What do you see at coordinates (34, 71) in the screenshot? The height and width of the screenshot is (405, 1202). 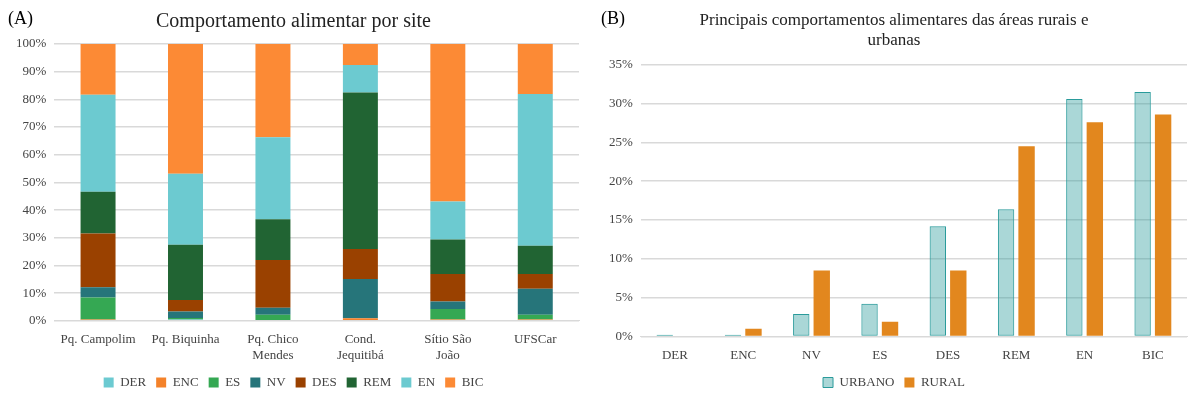 I see `y-tick-label: 90%` at bounding box center [34, 71].